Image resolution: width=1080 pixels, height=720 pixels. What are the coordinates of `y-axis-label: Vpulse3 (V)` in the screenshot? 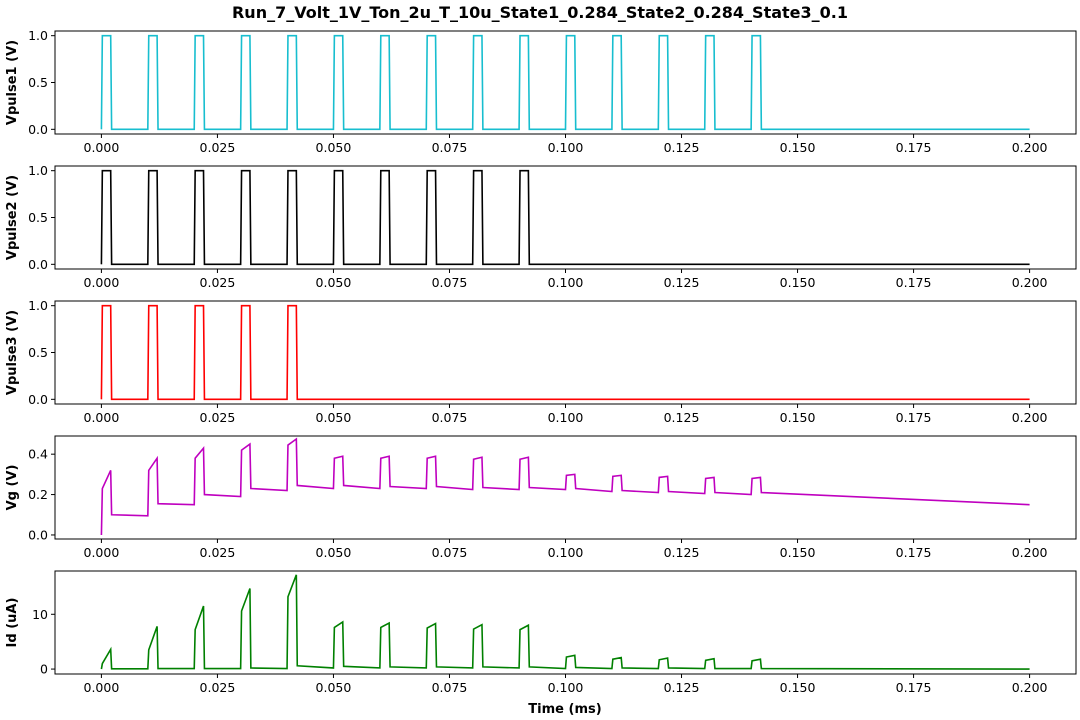 It's located at (12, 352).